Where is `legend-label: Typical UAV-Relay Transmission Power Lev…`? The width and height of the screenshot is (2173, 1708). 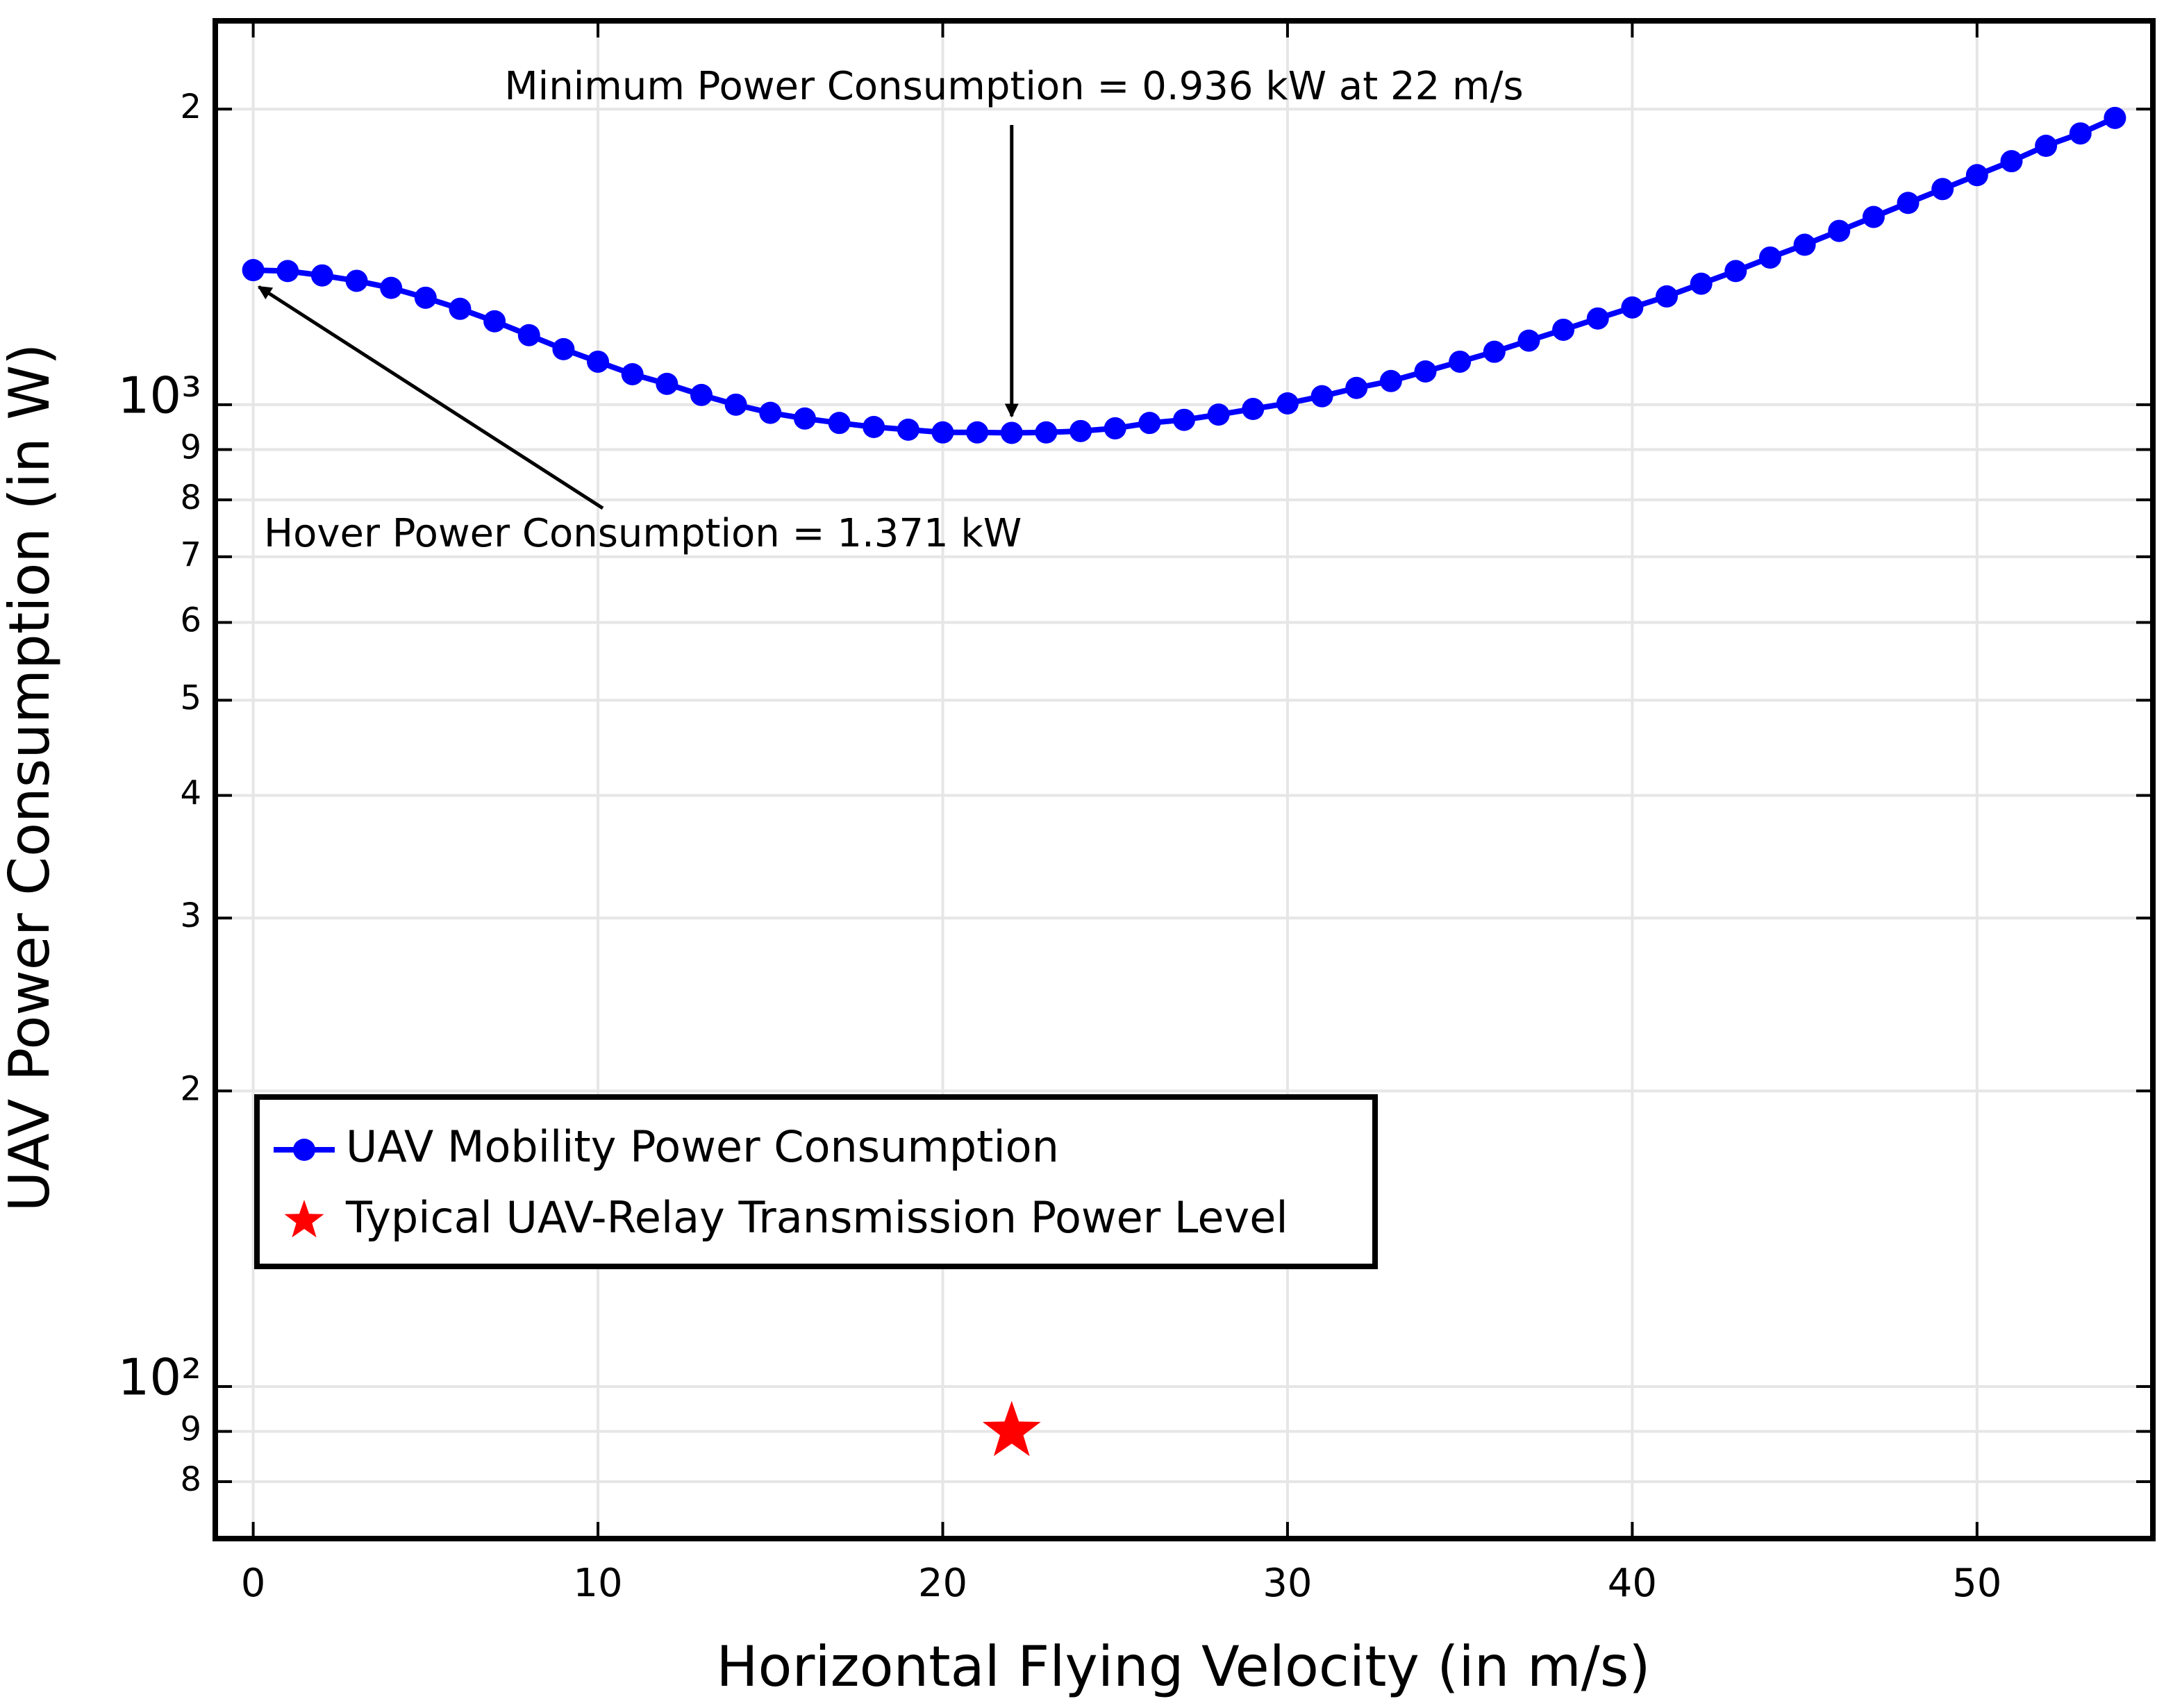
legend-label: Typical UAV-Relay Transmission Power Lev… is located at coordinates (816, 1217).